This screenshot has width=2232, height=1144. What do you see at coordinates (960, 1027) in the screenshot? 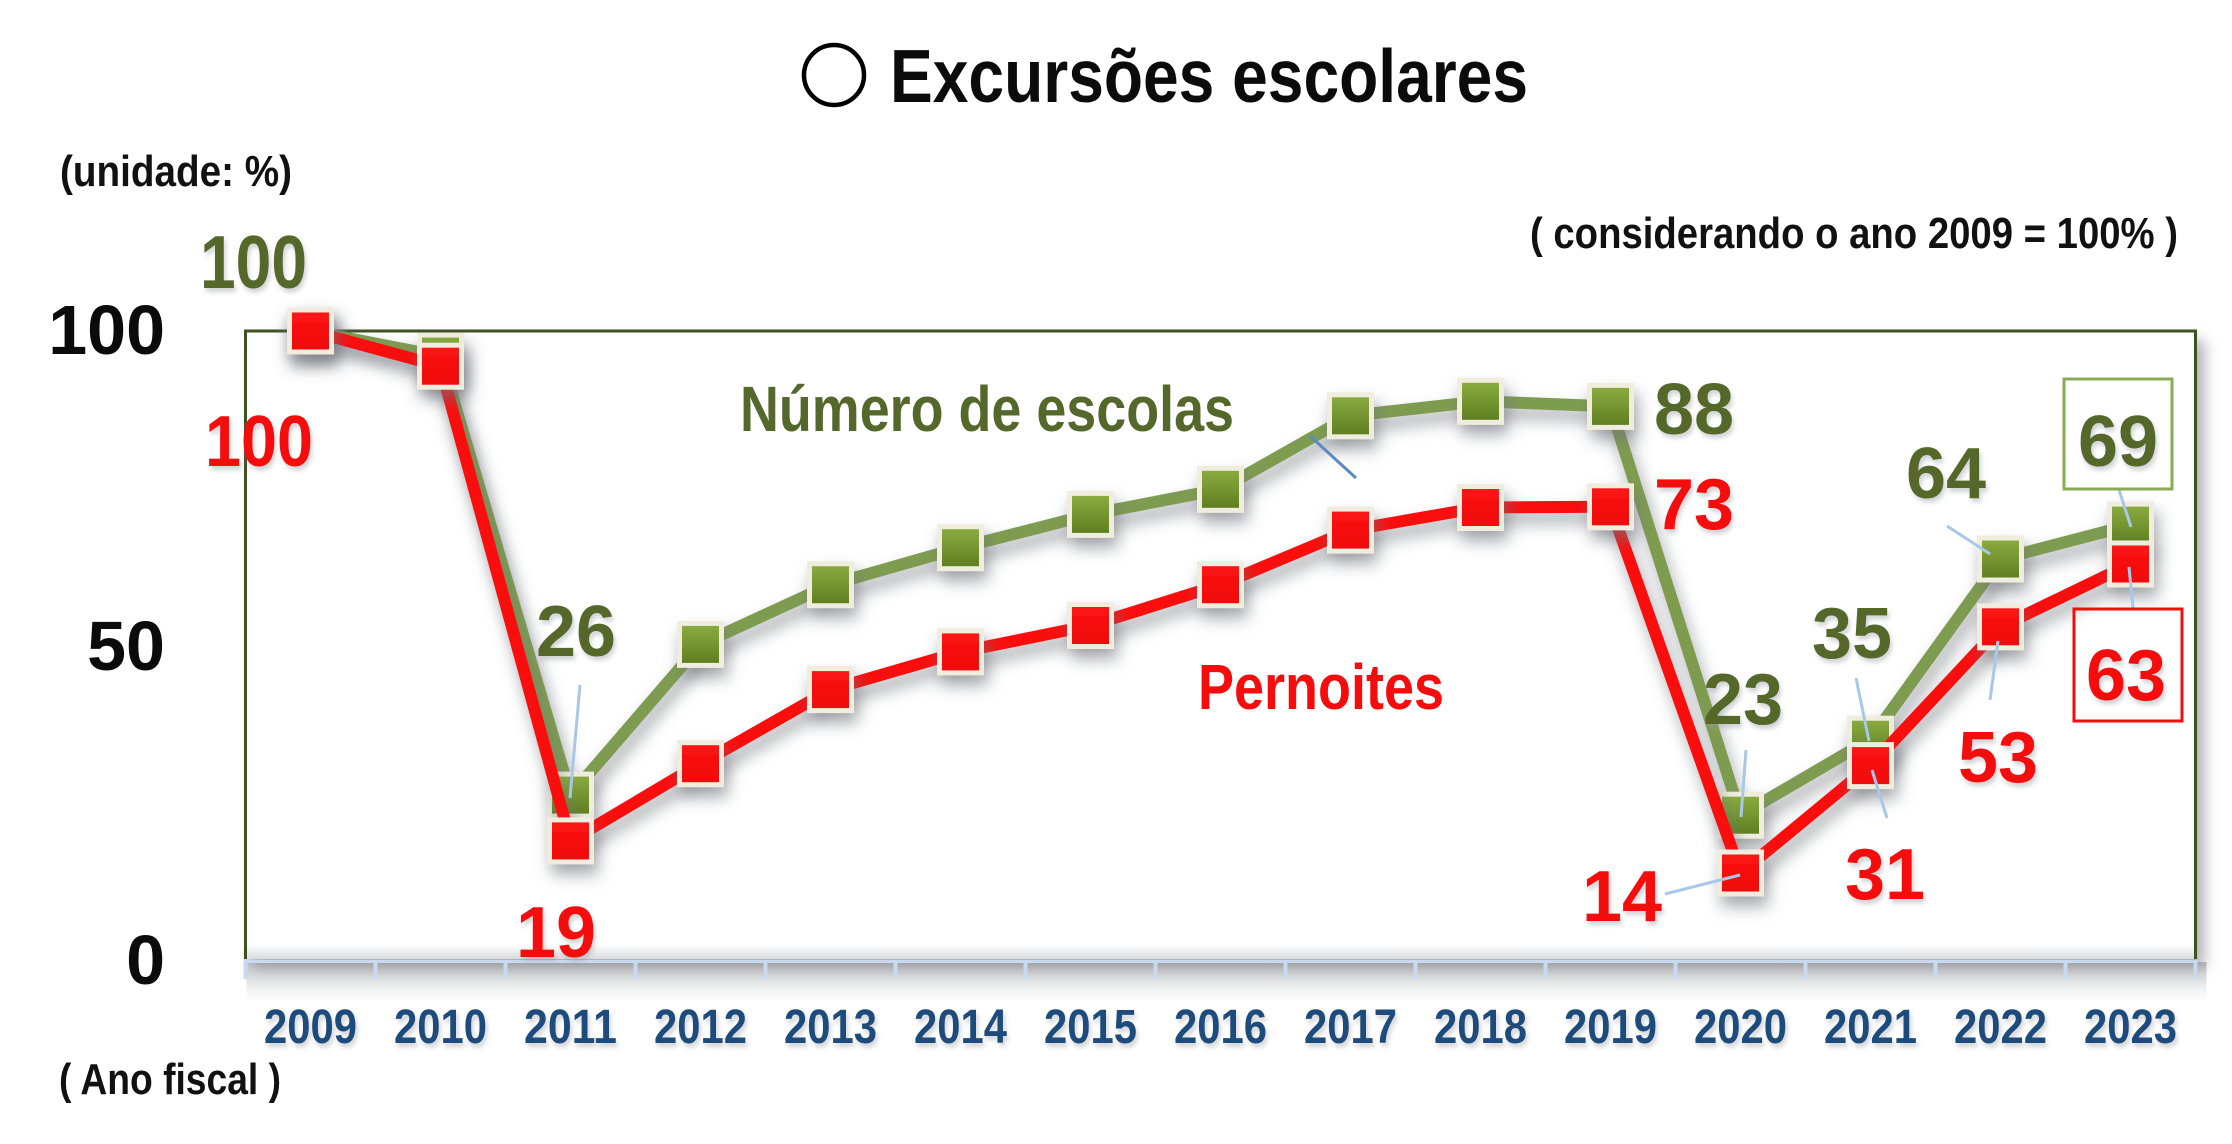
I see `svg-text: 2014` at bounding box center [960, 1027].